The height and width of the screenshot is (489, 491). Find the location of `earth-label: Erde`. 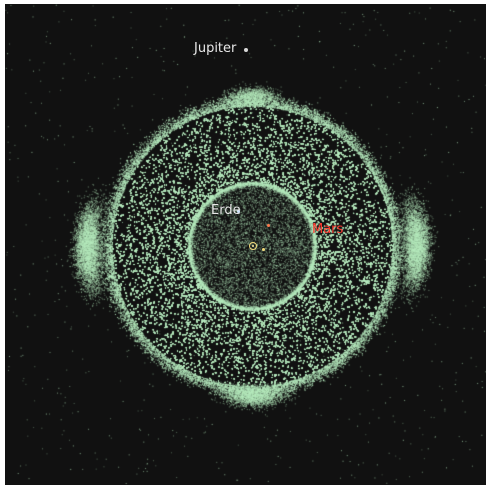

earth-label: Erde is located at coordinates (226, 210).